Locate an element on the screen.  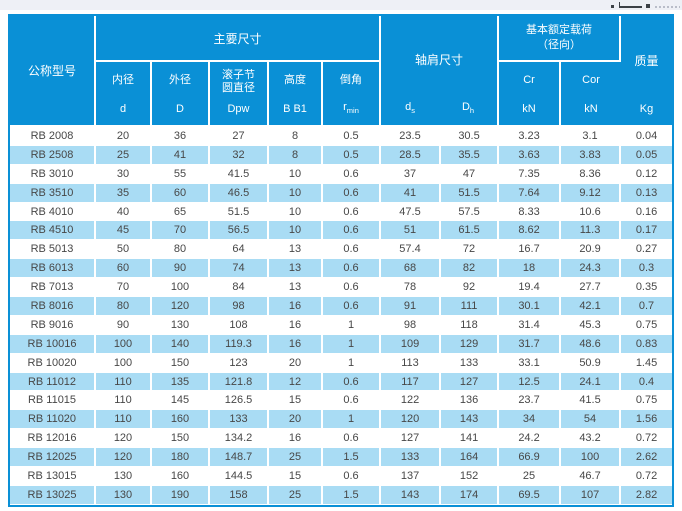
cell-d: 30 is located at coordinates (124, 174).